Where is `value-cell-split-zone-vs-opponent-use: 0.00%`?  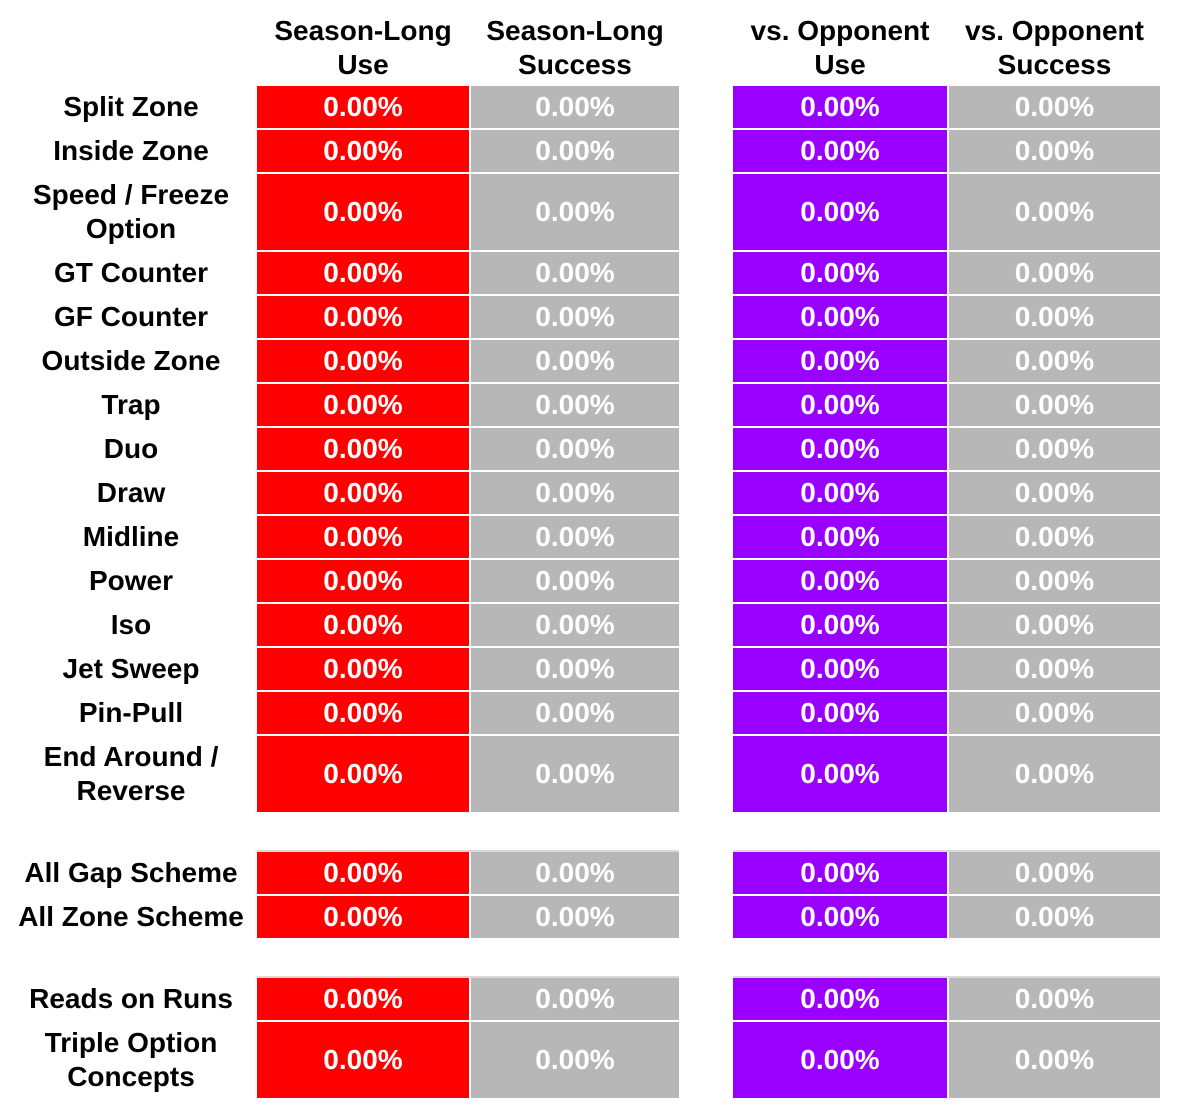
value-cell-split-zone-vs-opponent-use: 0.00% is located at coordinates (840, 107).